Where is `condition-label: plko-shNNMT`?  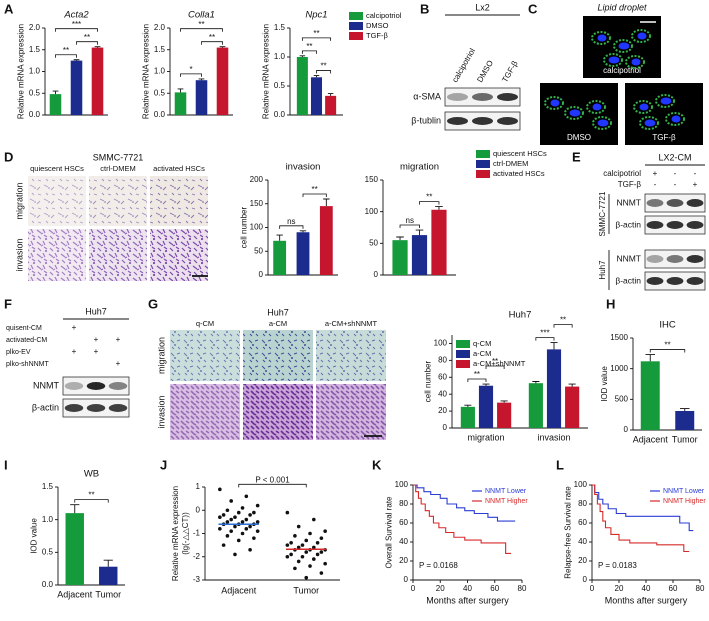
condition-label: plko-shNNMT is located at coordinates (28, 364).